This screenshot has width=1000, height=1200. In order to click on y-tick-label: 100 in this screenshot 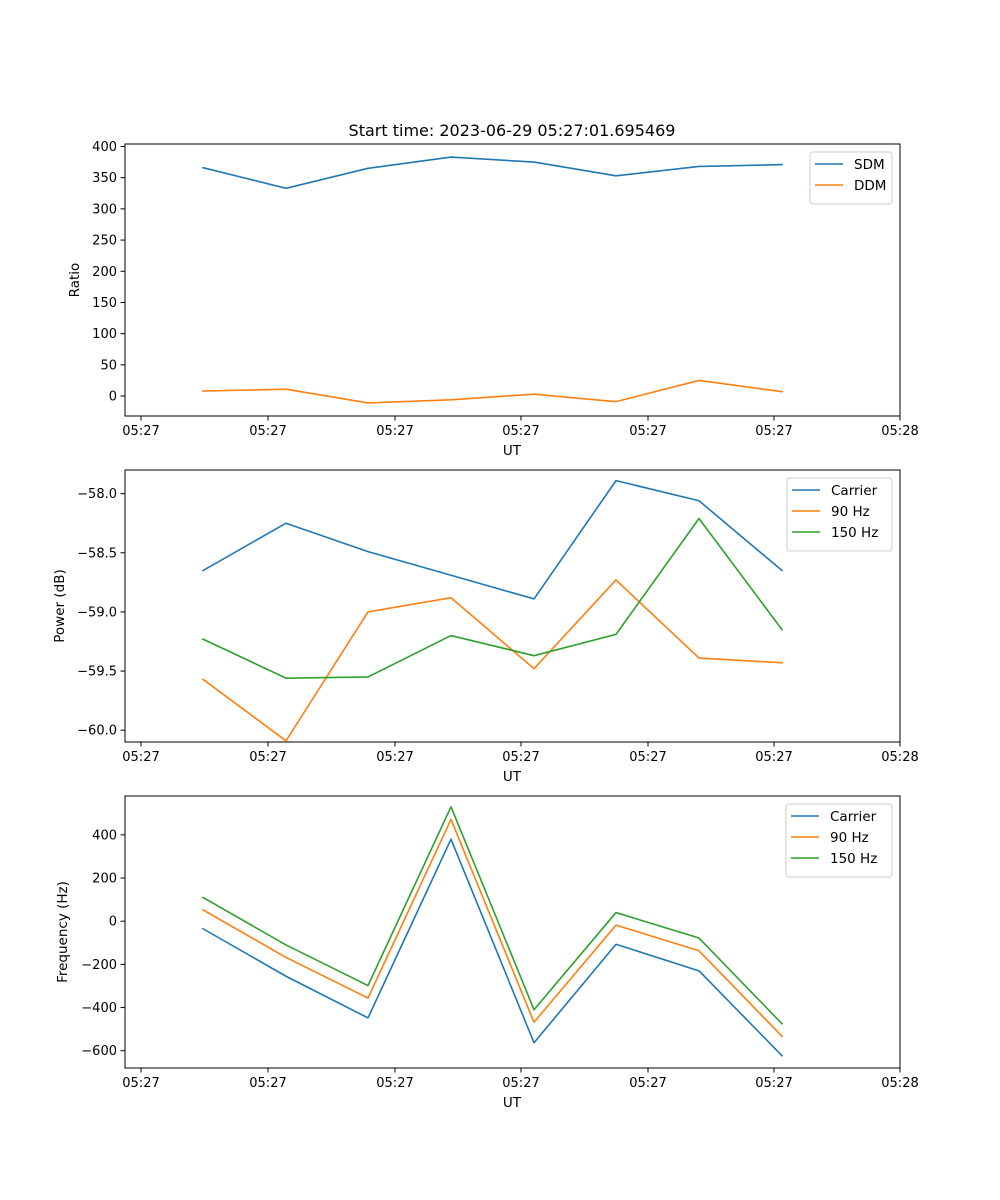, I will do `click(104, 334)`.